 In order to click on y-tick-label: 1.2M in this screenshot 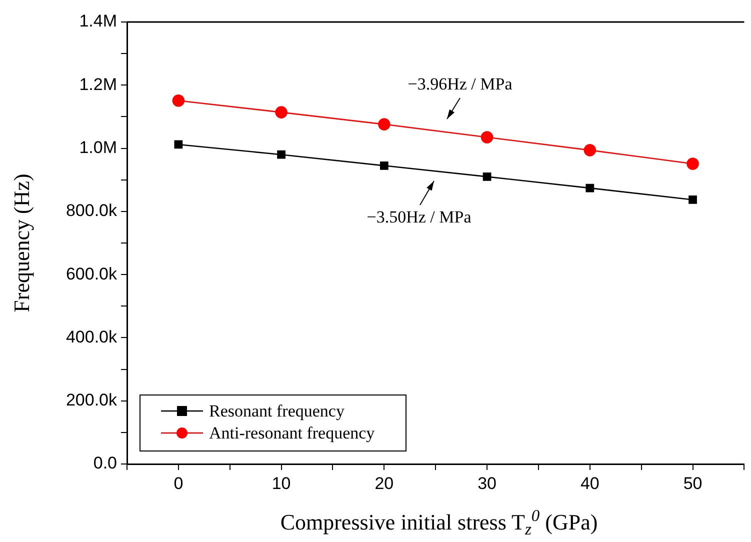, I will do `click(98, 84)`.